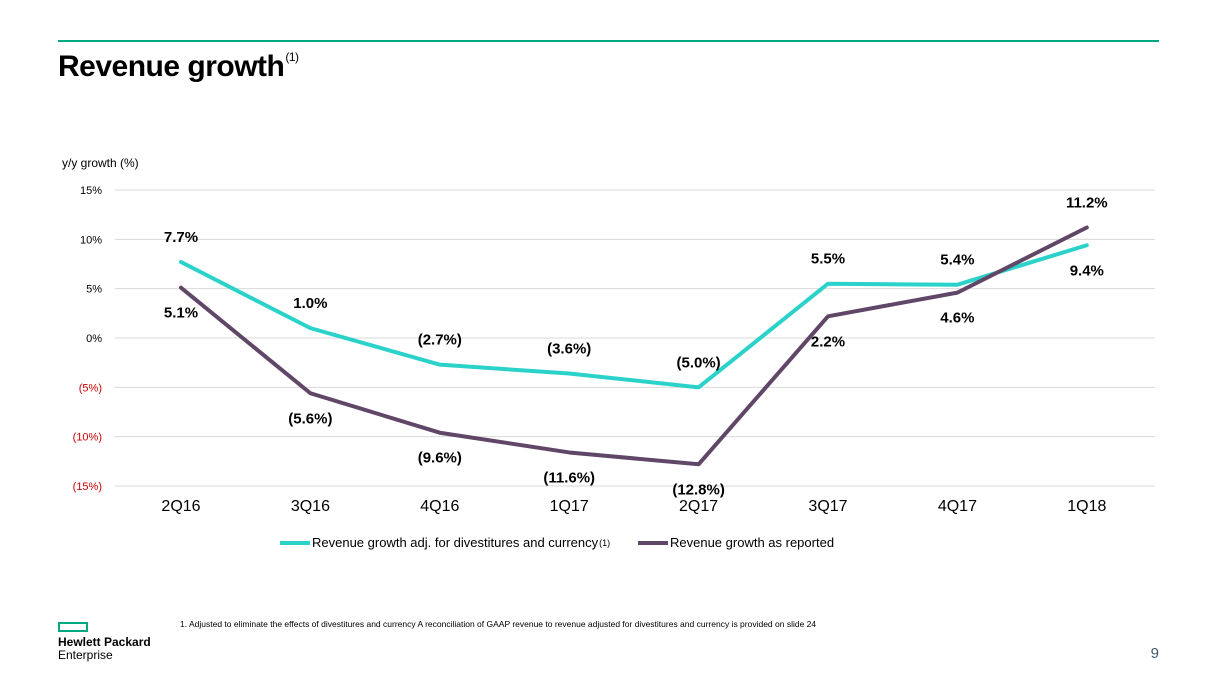 The height and width of the screenshot is (679, 1217). What do you see at coordinates (91, 191) in the screenshot?
I see `y-tick-label: 15%` at bounding box center [91, 191].